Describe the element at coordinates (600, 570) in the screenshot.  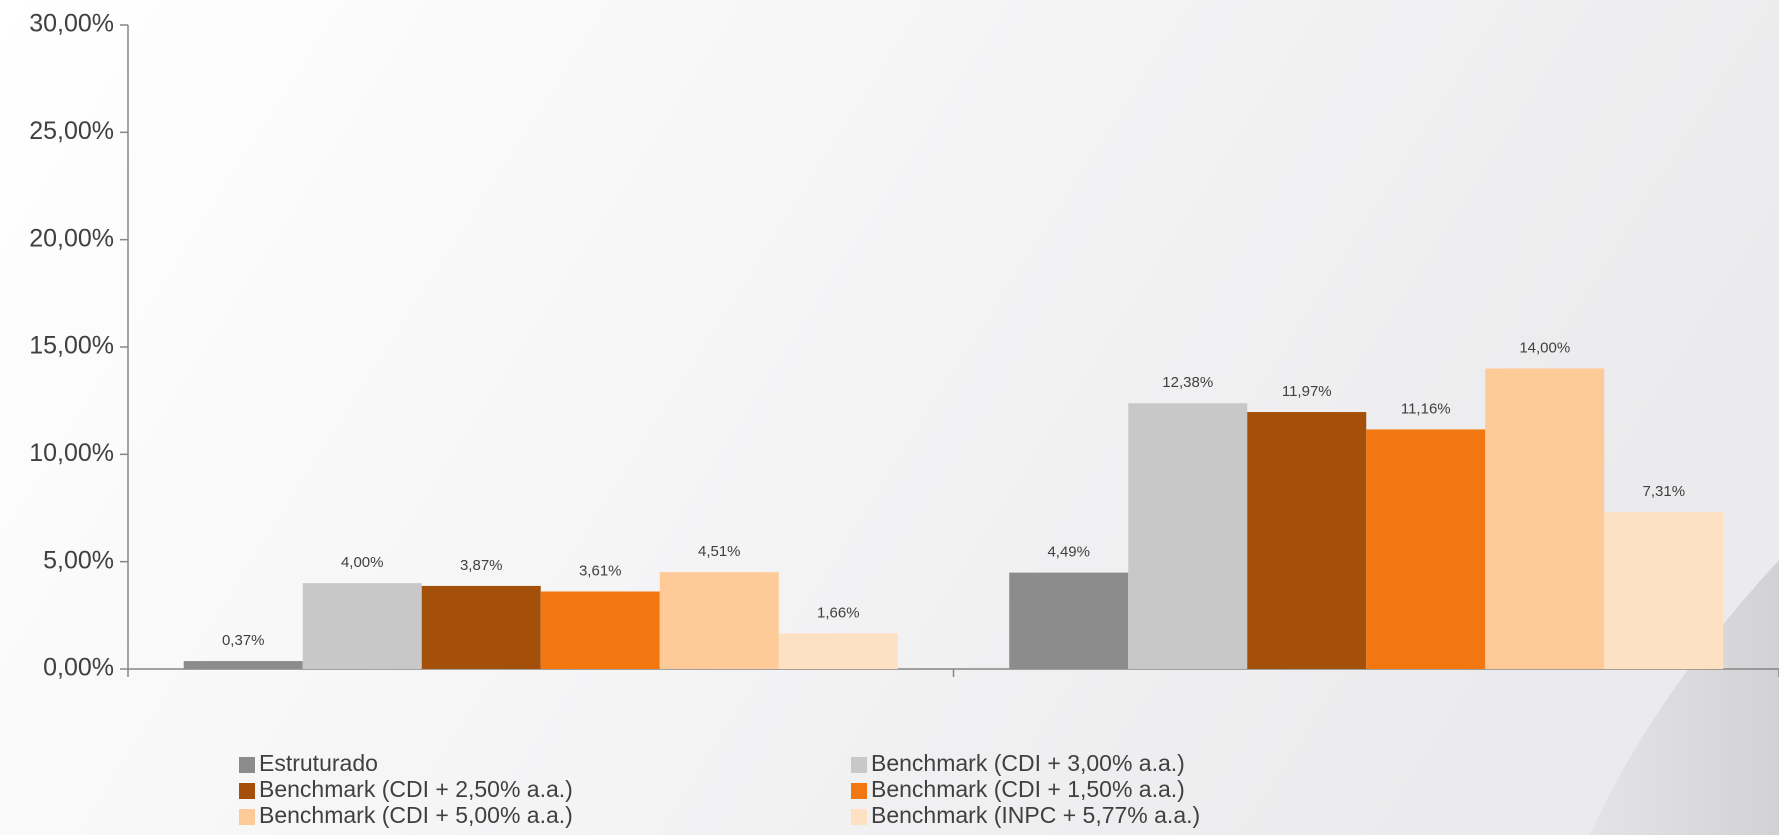
I see `data-label: 3,61%` at that location.